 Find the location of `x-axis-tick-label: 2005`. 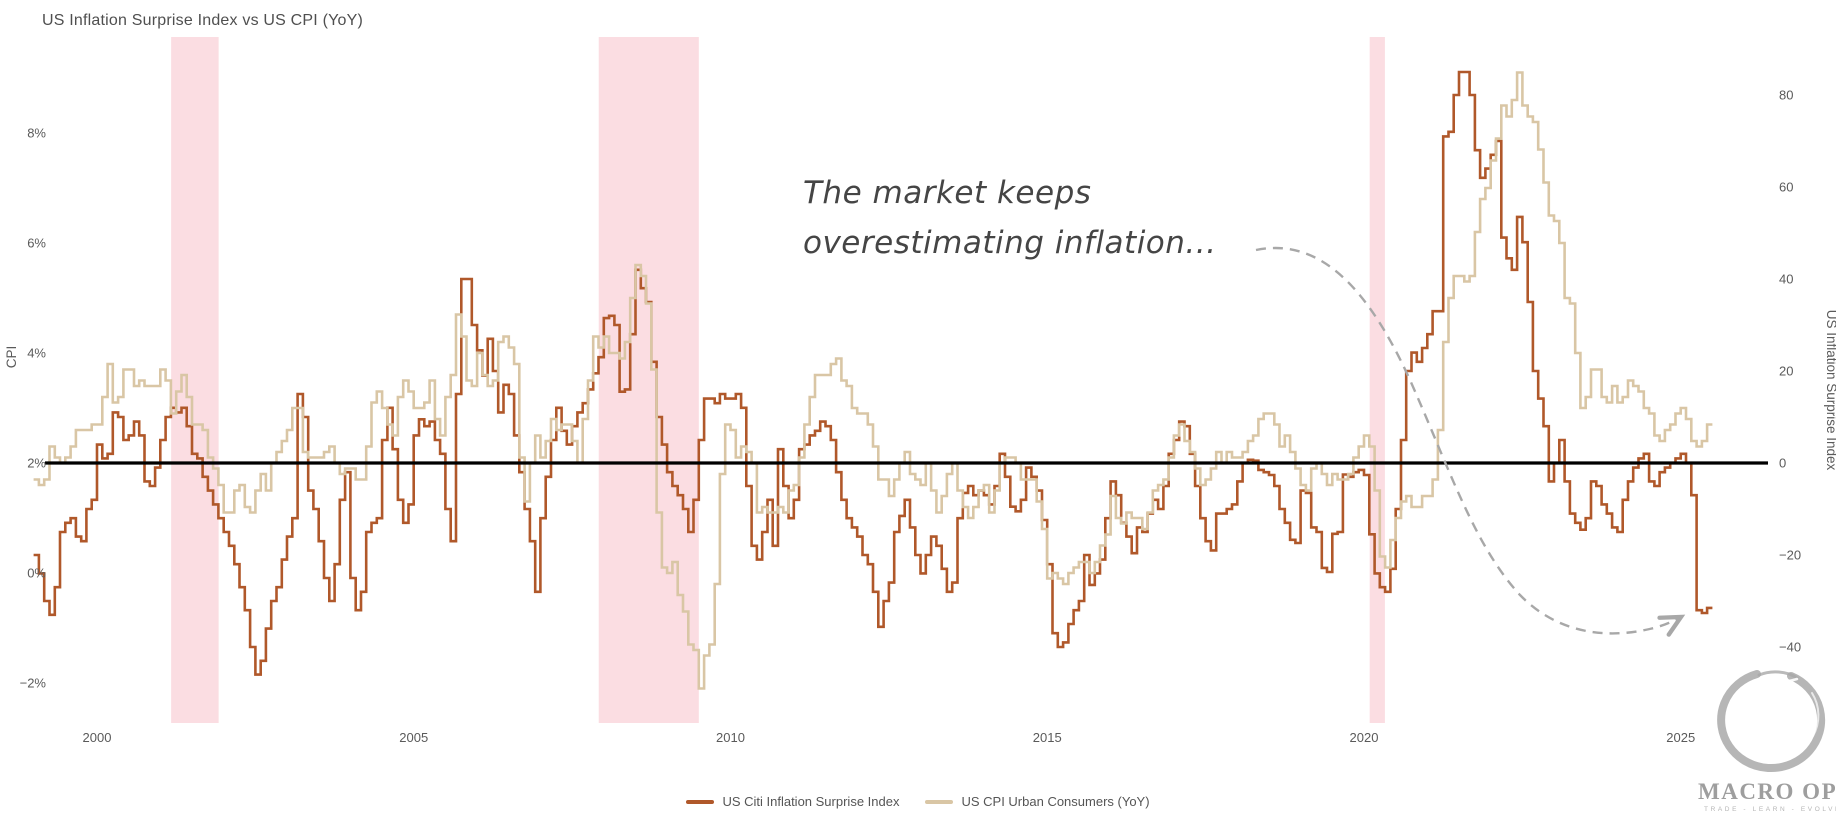

x-axis-tick-label: 2005 is located at coordinates (413, 737).